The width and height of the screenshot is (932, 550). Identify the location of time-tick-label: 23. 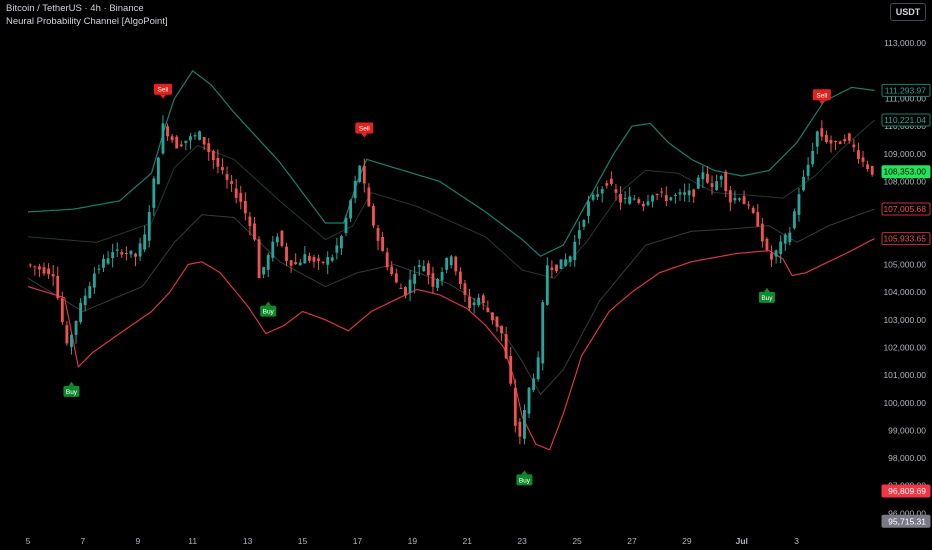
(522, 541).